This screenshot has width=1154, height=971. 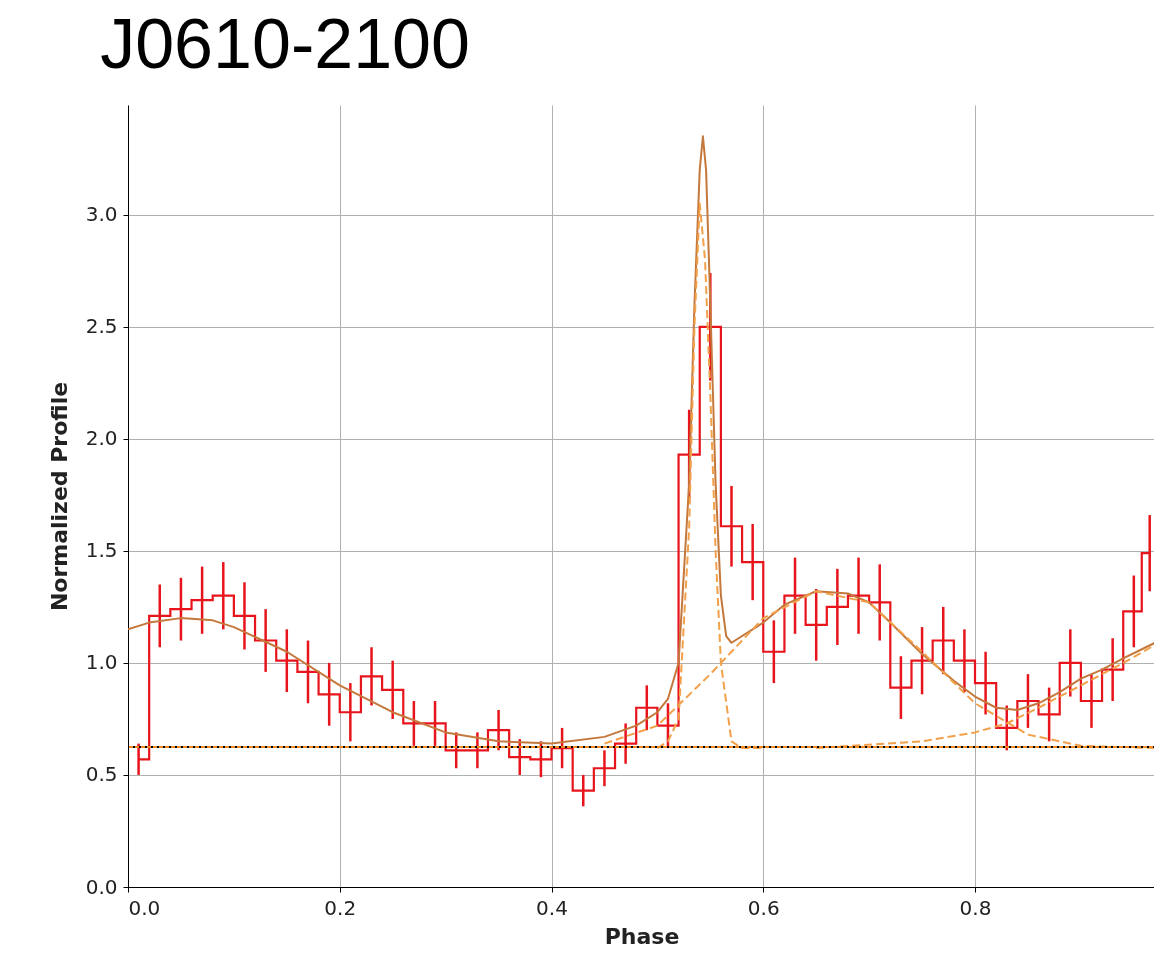 I want to click on y-tick-label: 1.5, so click(x=101, y=550).